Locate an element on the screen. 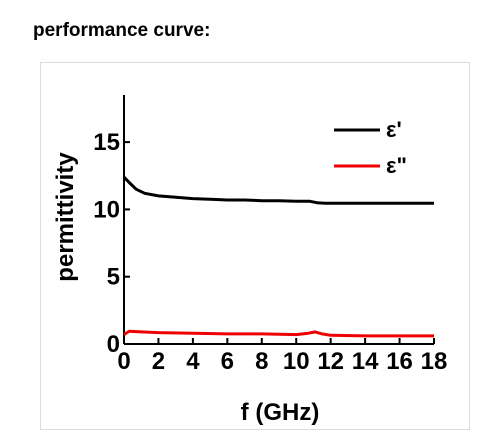  series-line-imaginary-permittivity is located at coordinates (278, 333).